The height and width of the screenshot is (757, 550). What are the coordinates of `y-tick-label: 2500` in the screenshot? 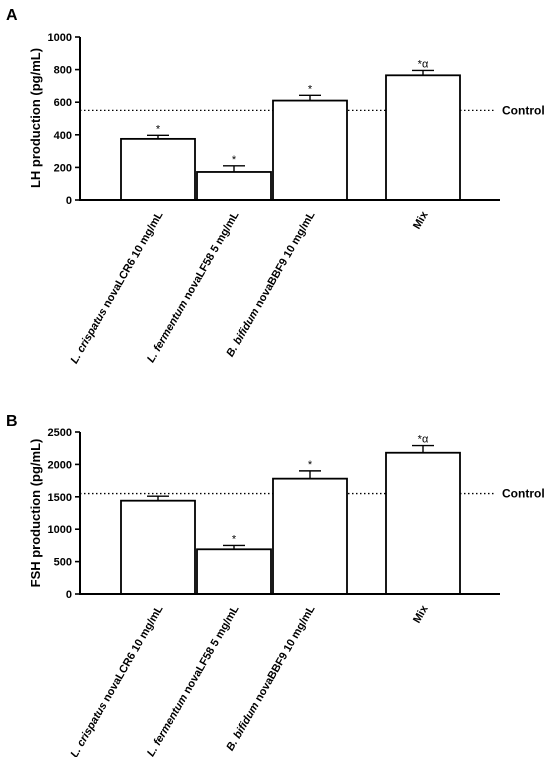 It's located at (60, 433).